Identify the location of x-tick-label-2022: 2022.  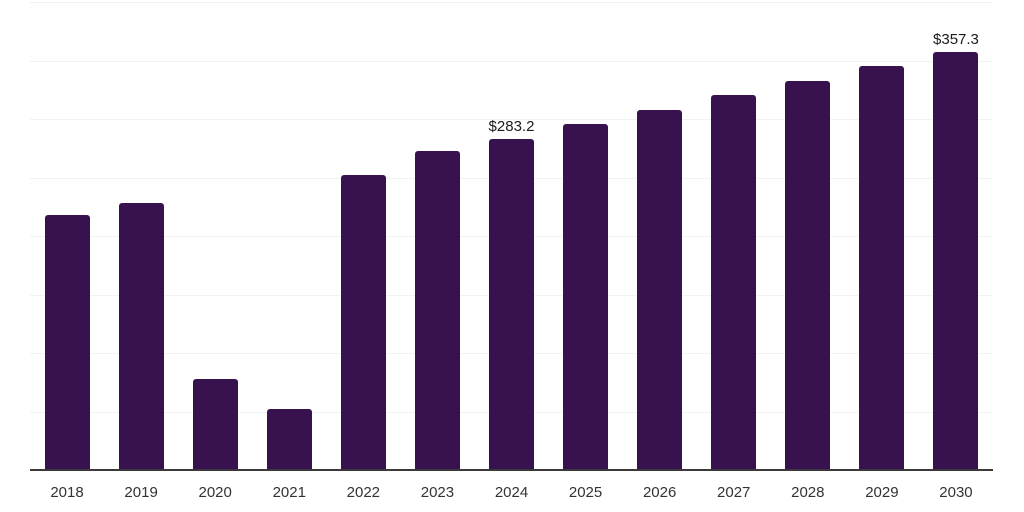
(363, 492).